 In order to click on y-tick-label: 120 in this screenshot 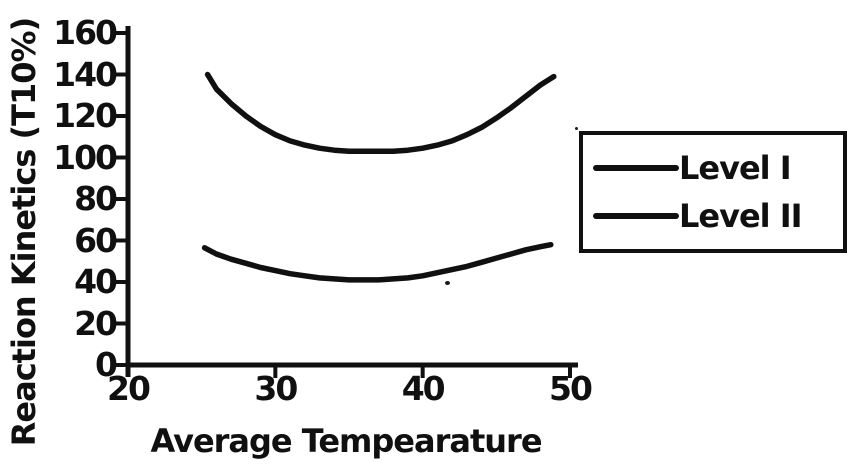, I will do `click(85, 115)`.